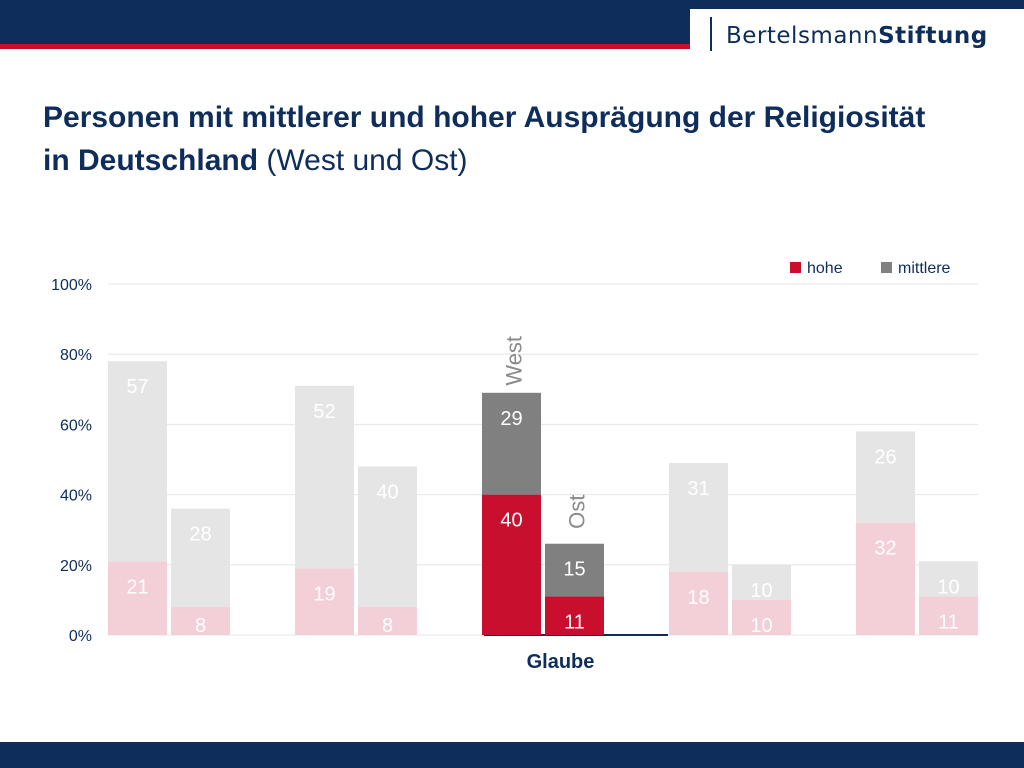 The height and width of the screenshot is (768, 1024). I want to click on logo-text-bold: Stiftung, so click(933, 36).